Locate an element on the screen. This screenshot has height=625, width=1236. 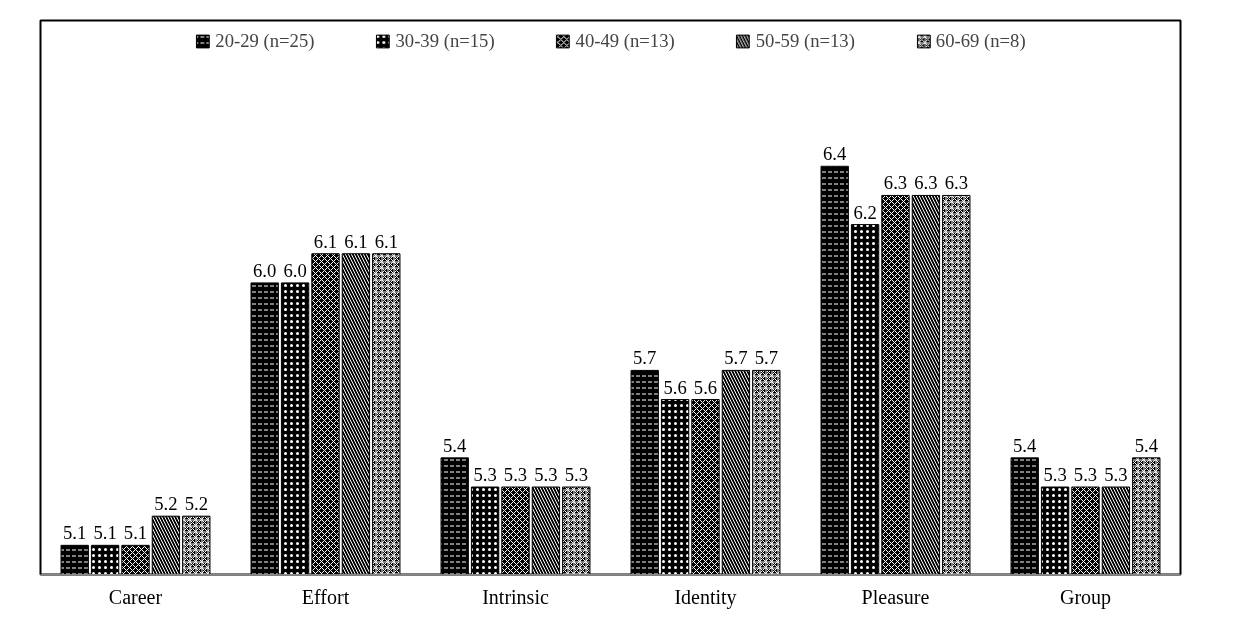
x-tick-label: Career is located at coordinates (135, 596).